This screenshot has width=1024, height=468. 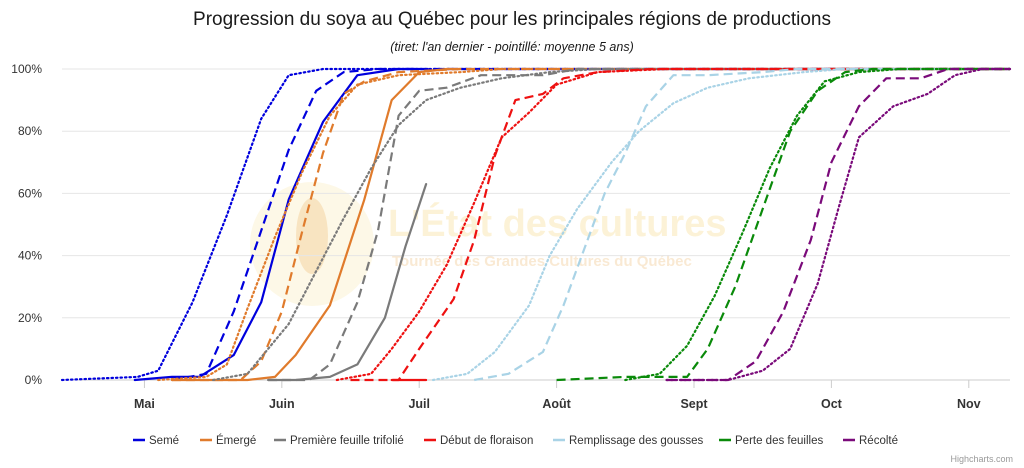 I want to click on y-tick-label: 80%, so click(x=30, y=131).